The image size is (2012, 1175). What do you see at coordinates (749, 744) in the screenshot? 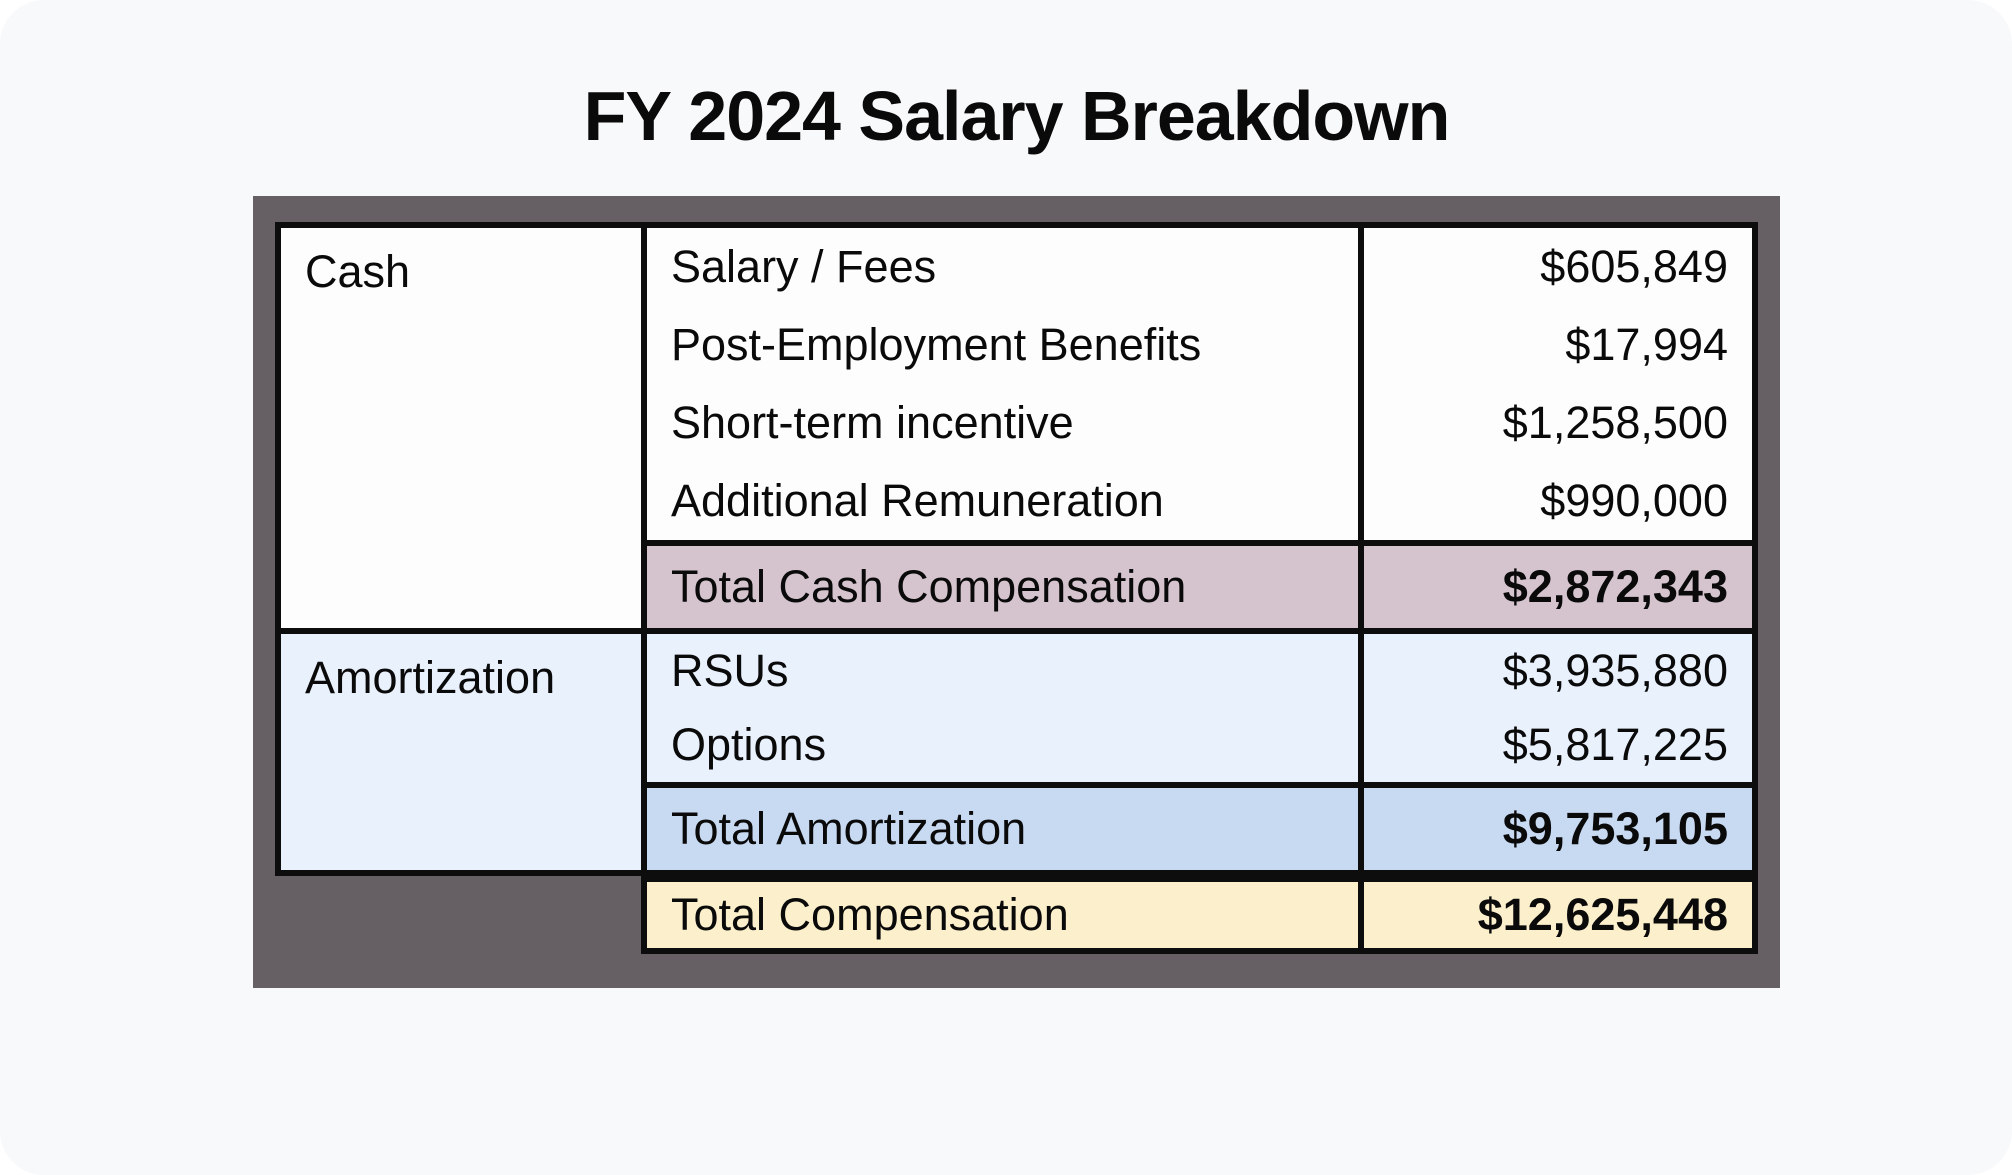
I see `item-label: Options` at bounding box center [749, 744].